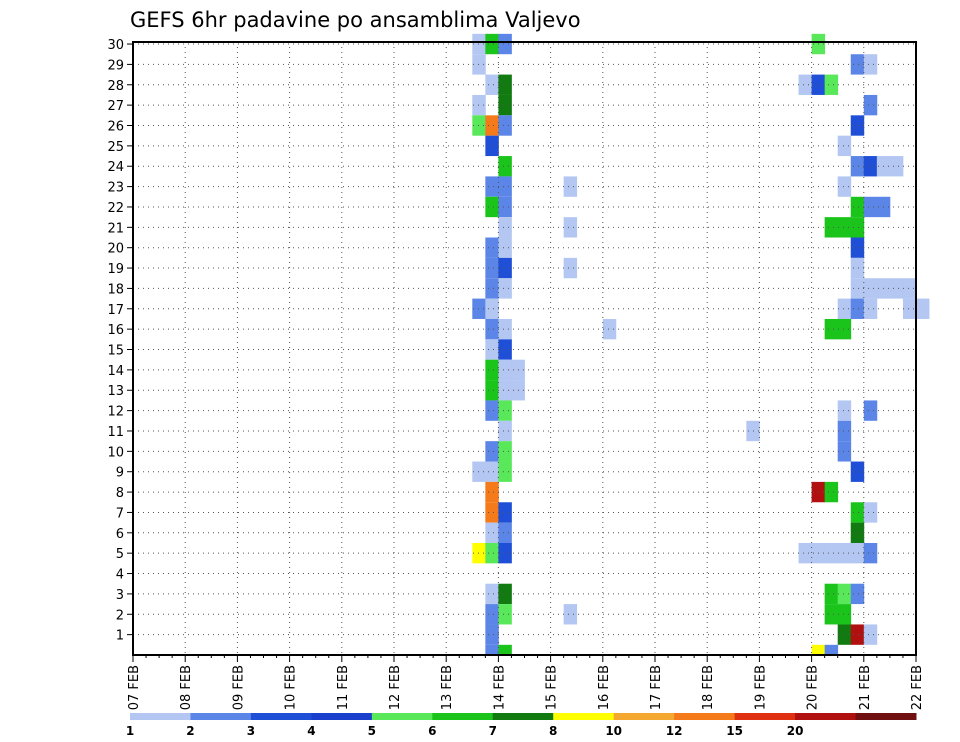  Describe the element at coordinates (917, 687) in the screenshot. I see `x-tick-label: 22 FEB` at that location.